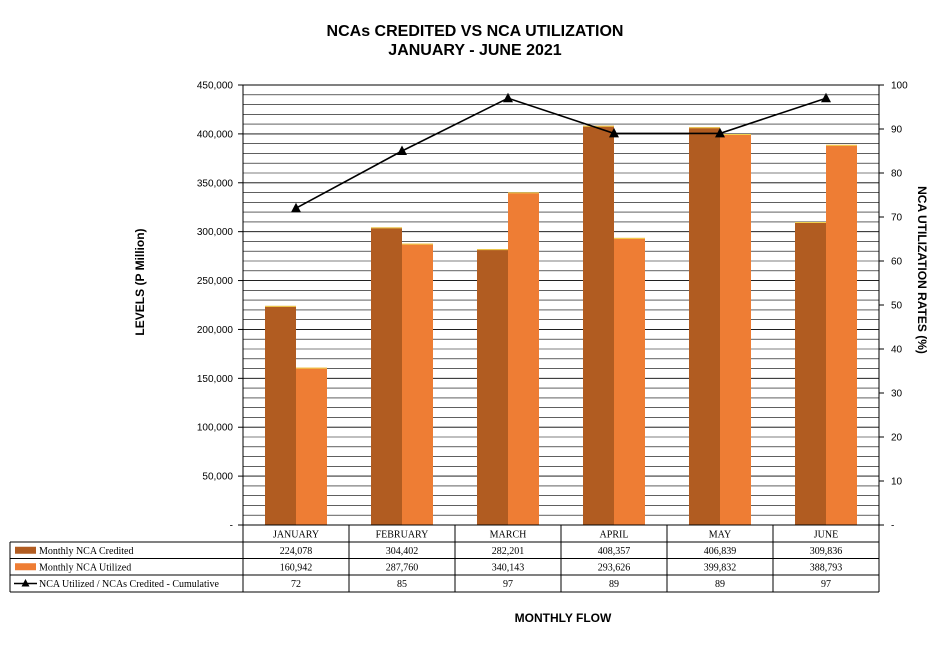  I want to click on y2-tick-label: 80, so click(897, 174).